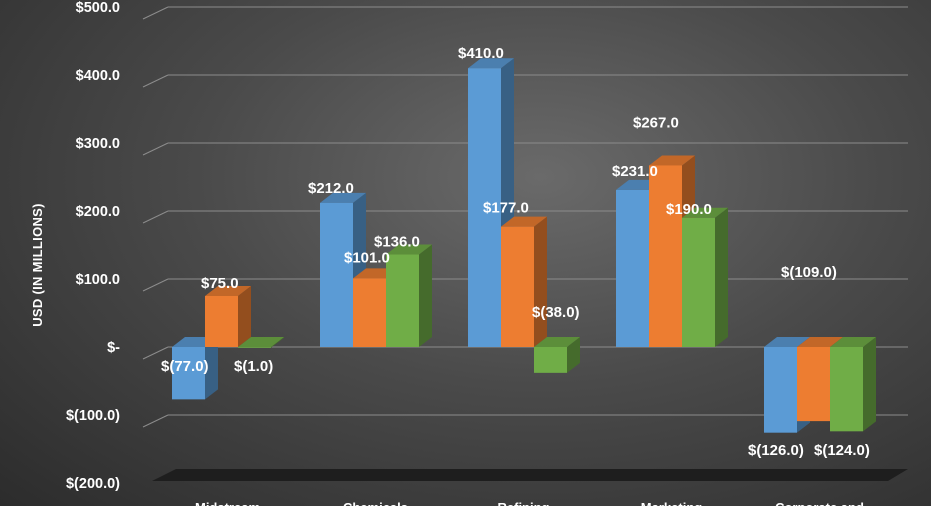  Describe the element at coordinates (331, 188) in the screenshot. I see `data-label: $212.0` at that location.